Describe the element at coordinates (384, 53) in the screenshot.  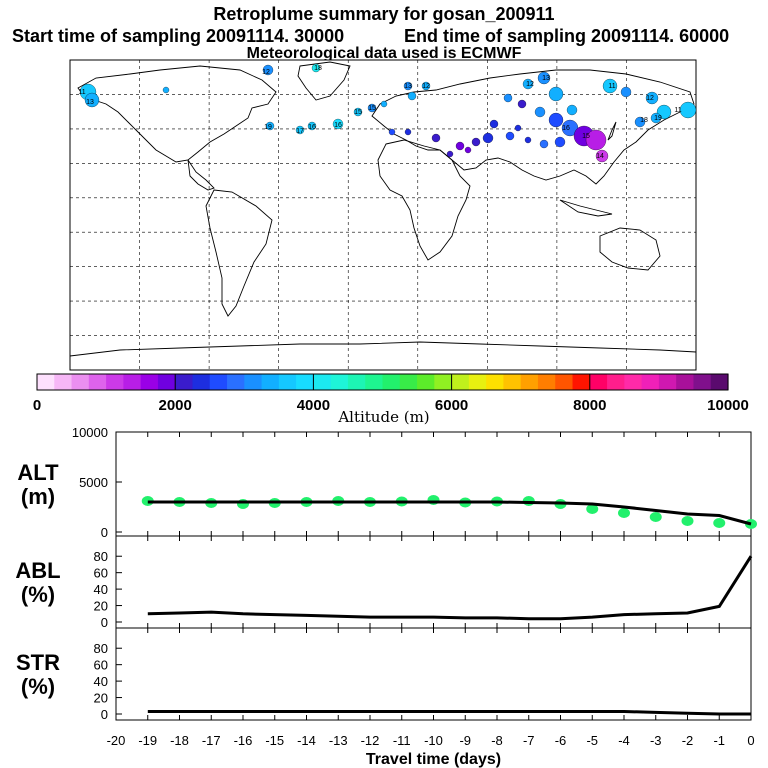
I see `met-data-label: Meteorological data used is ECMWF` at that location.